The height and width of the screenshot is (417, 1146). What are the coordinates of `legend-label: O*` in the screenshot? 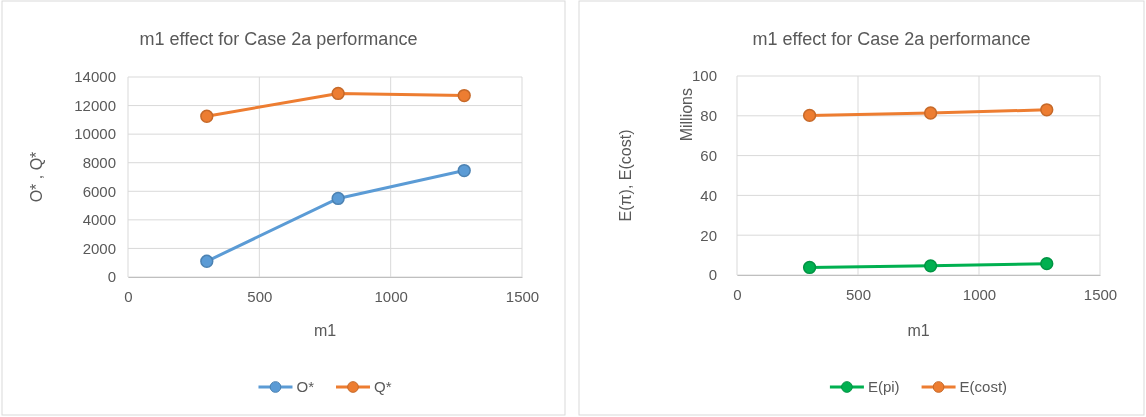 It's located at (305, 386).